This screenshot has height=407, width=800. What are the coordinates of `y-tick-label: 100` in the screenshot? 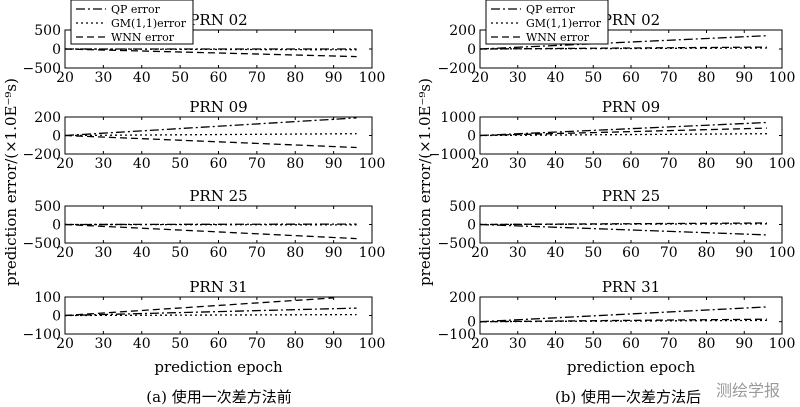 It's located at (47, 298).